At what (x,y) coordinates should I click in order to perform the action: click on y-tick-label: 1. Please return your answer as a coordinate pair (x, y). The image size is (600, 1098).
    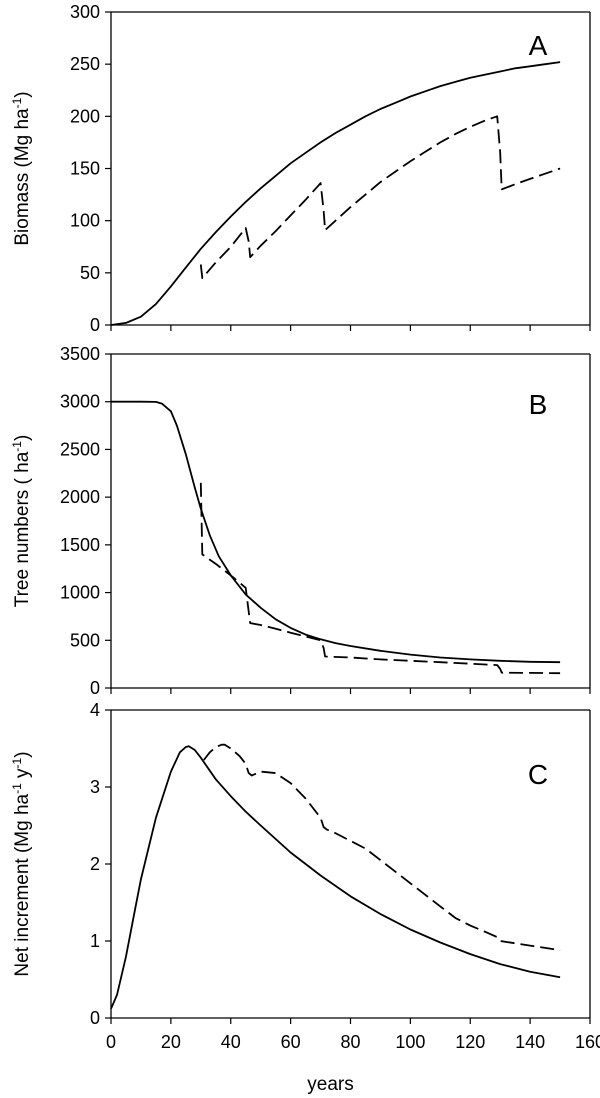
    Looking at the image, I should click on (95, 941).